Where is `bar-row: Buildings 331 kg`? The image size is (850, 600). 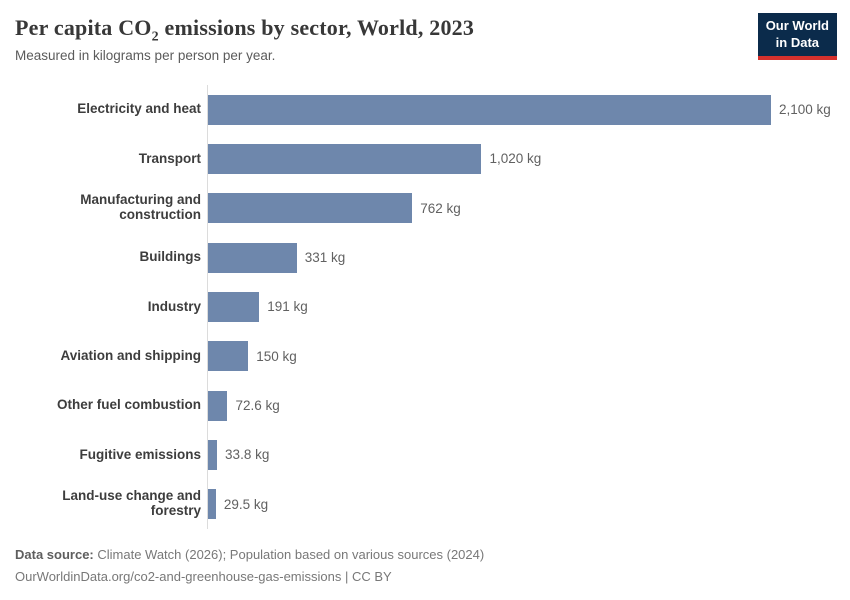
bar-row: Buildings 331 kg is located at coordinates (425, 257).